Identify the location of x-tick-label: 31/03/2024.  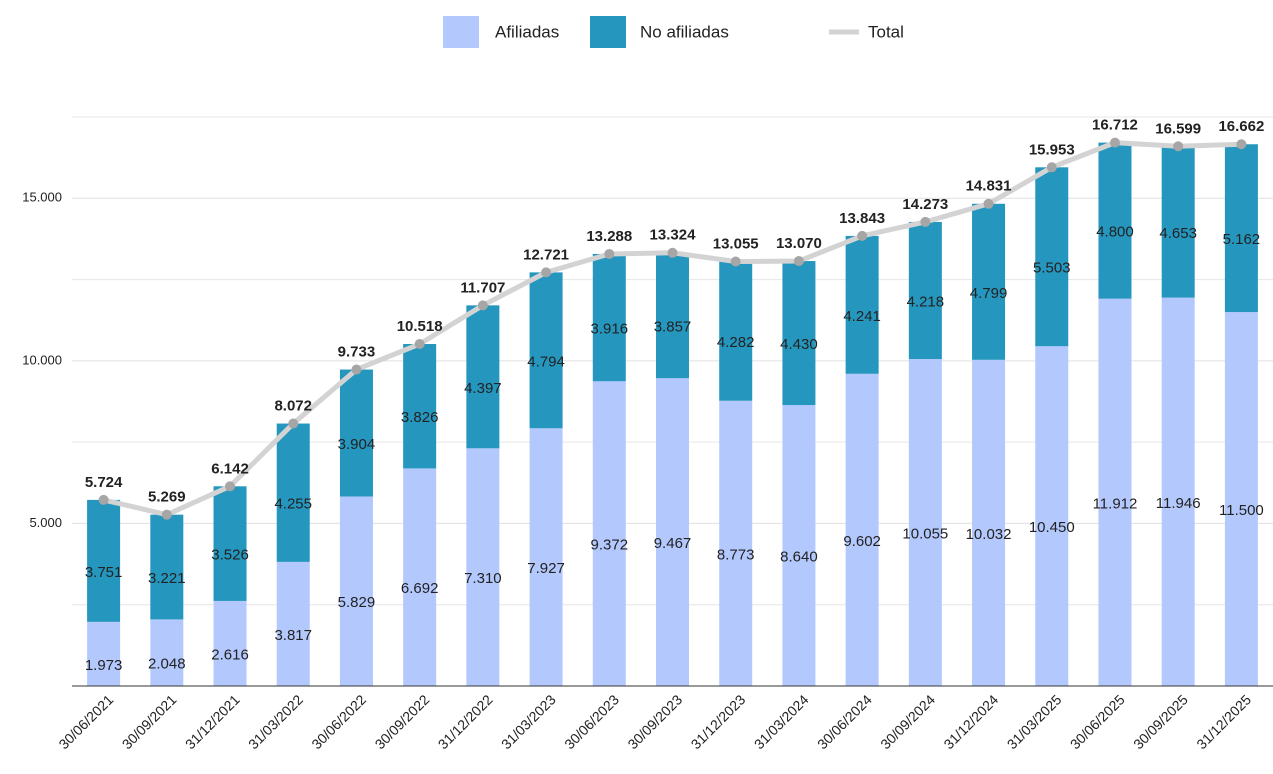
(781, 721).